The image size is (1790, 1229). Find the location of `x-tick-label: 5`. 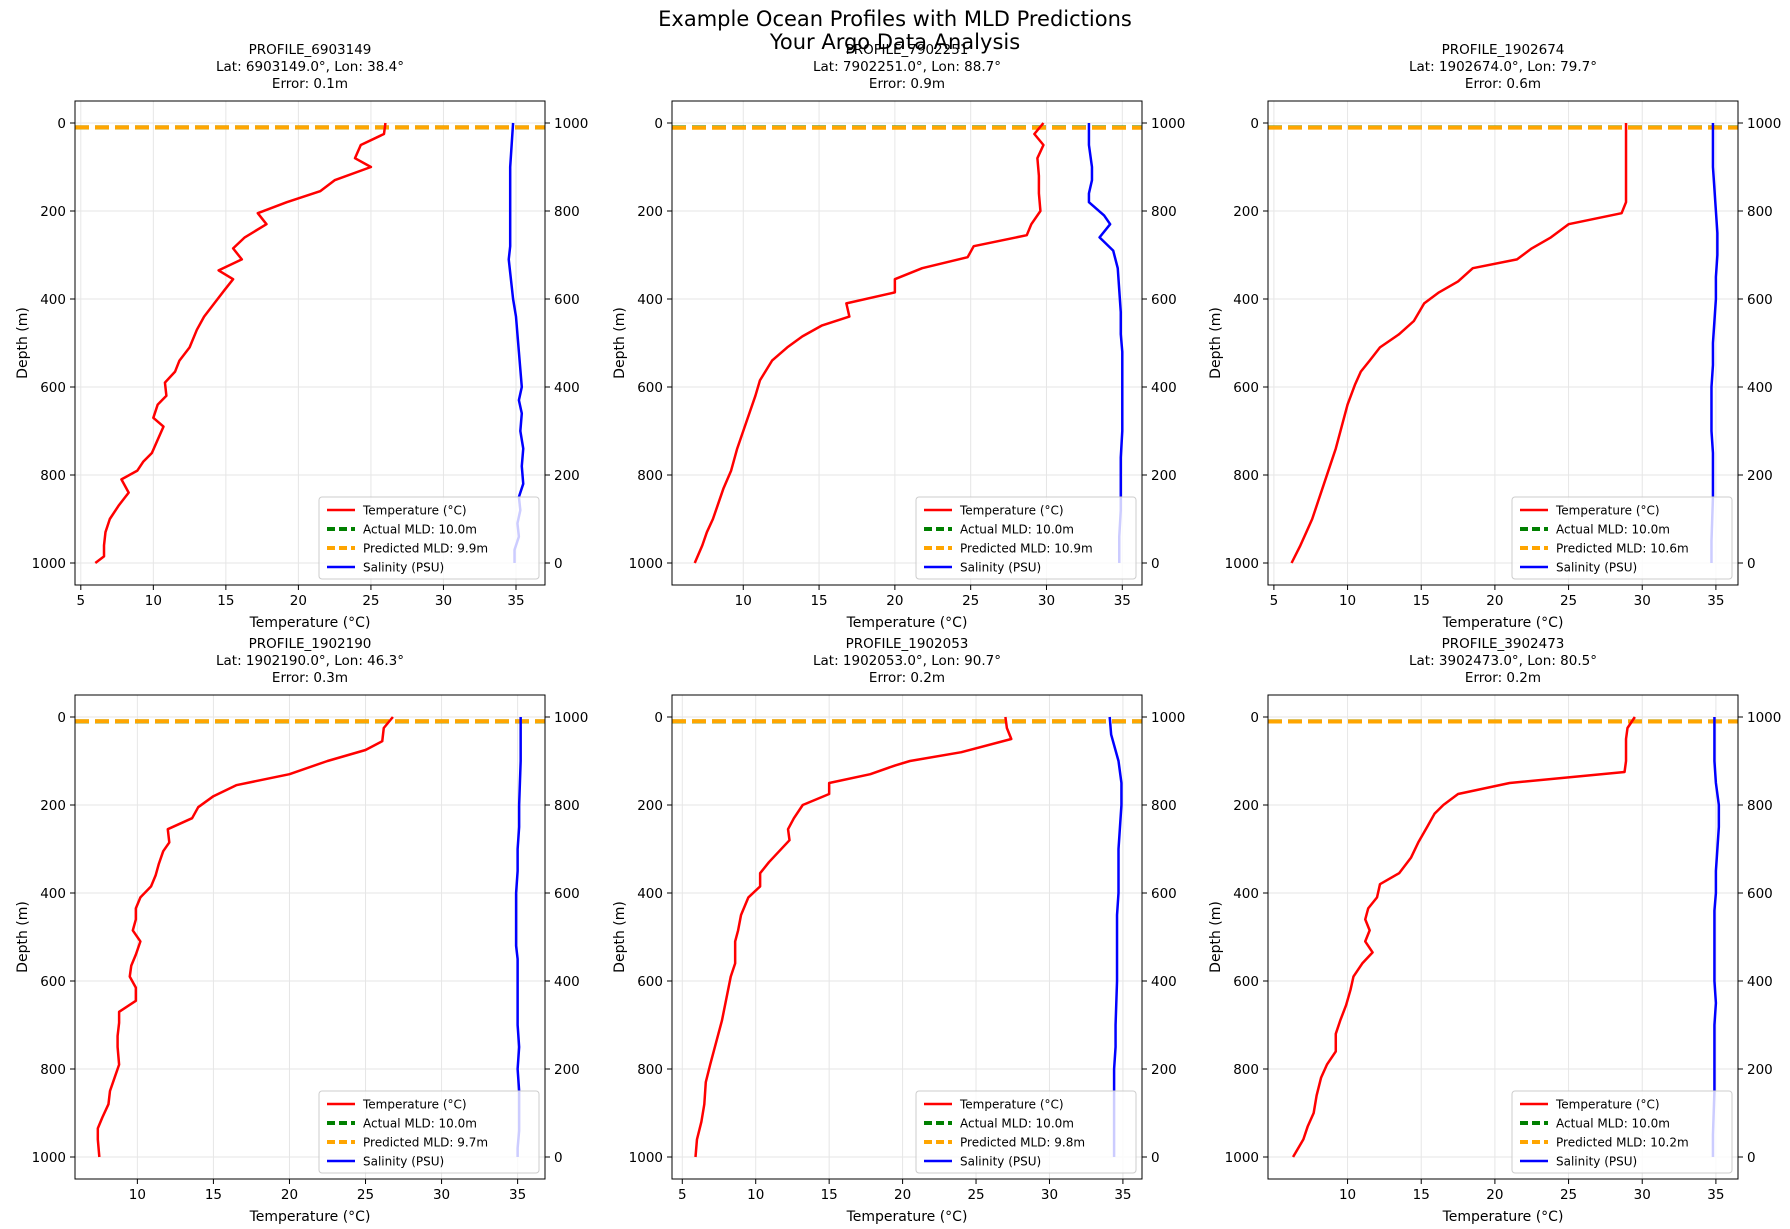

x-tick-label: 5 is located at coordinates (682, 1195).